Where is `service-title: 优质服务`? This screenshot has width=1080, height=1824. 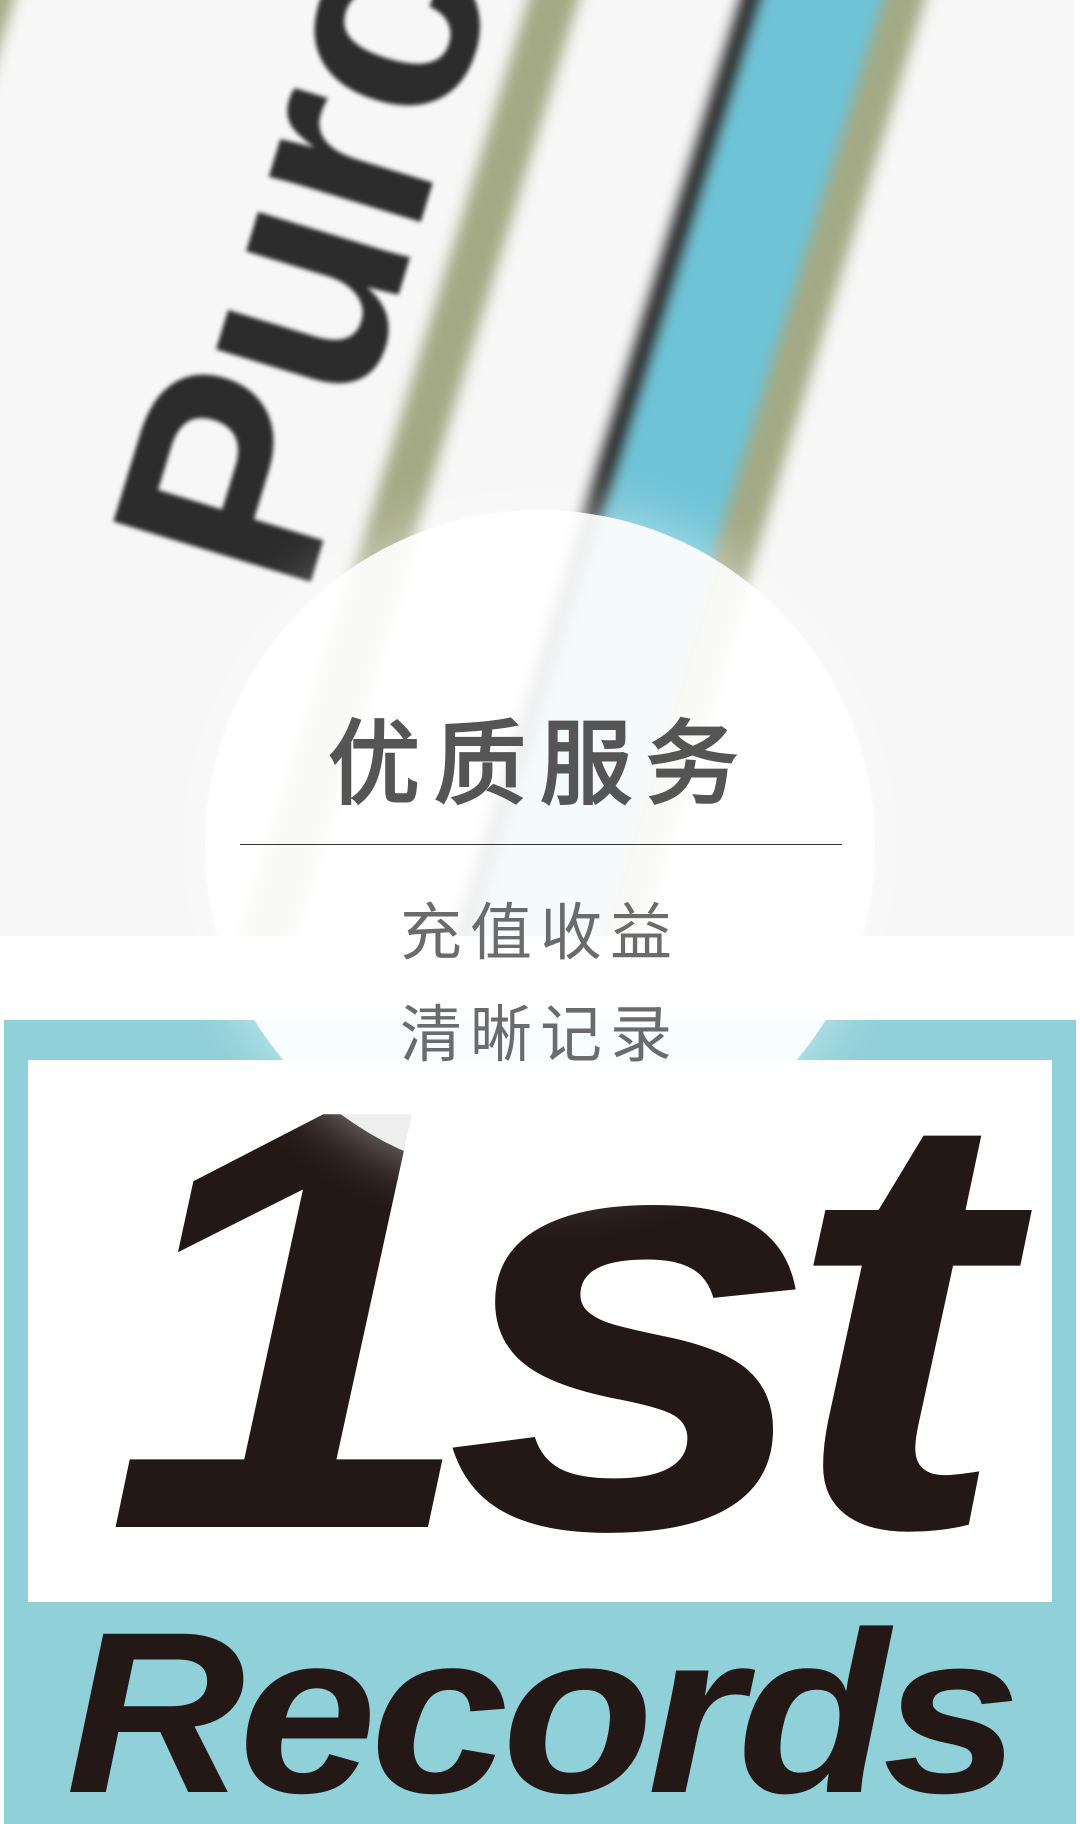 service-title: 优质服务 is located at coordinates (539, 764).